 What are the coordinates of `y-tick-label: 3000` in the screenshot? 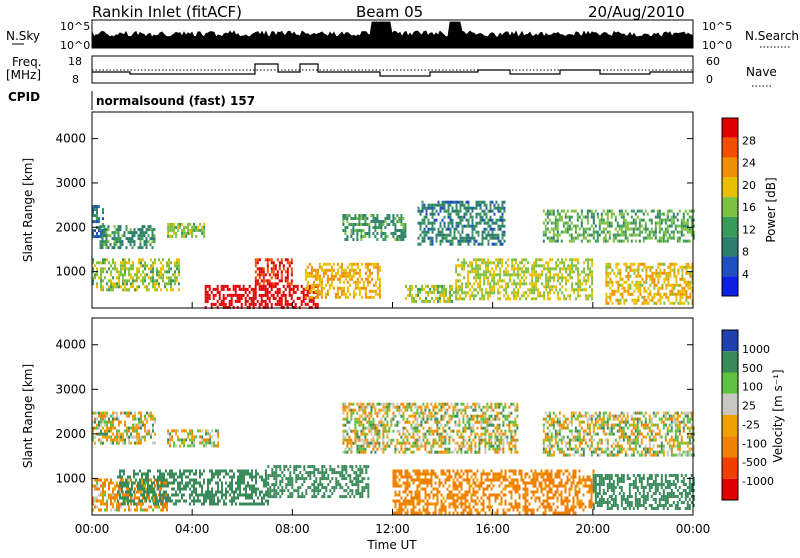 It's located at (70, 183).